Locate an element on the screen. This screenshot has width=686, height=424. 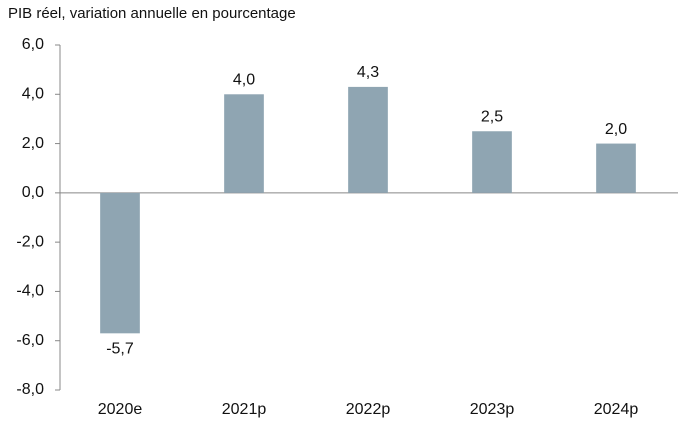
data-label: -5,7 is located at coordinates (120, 349).